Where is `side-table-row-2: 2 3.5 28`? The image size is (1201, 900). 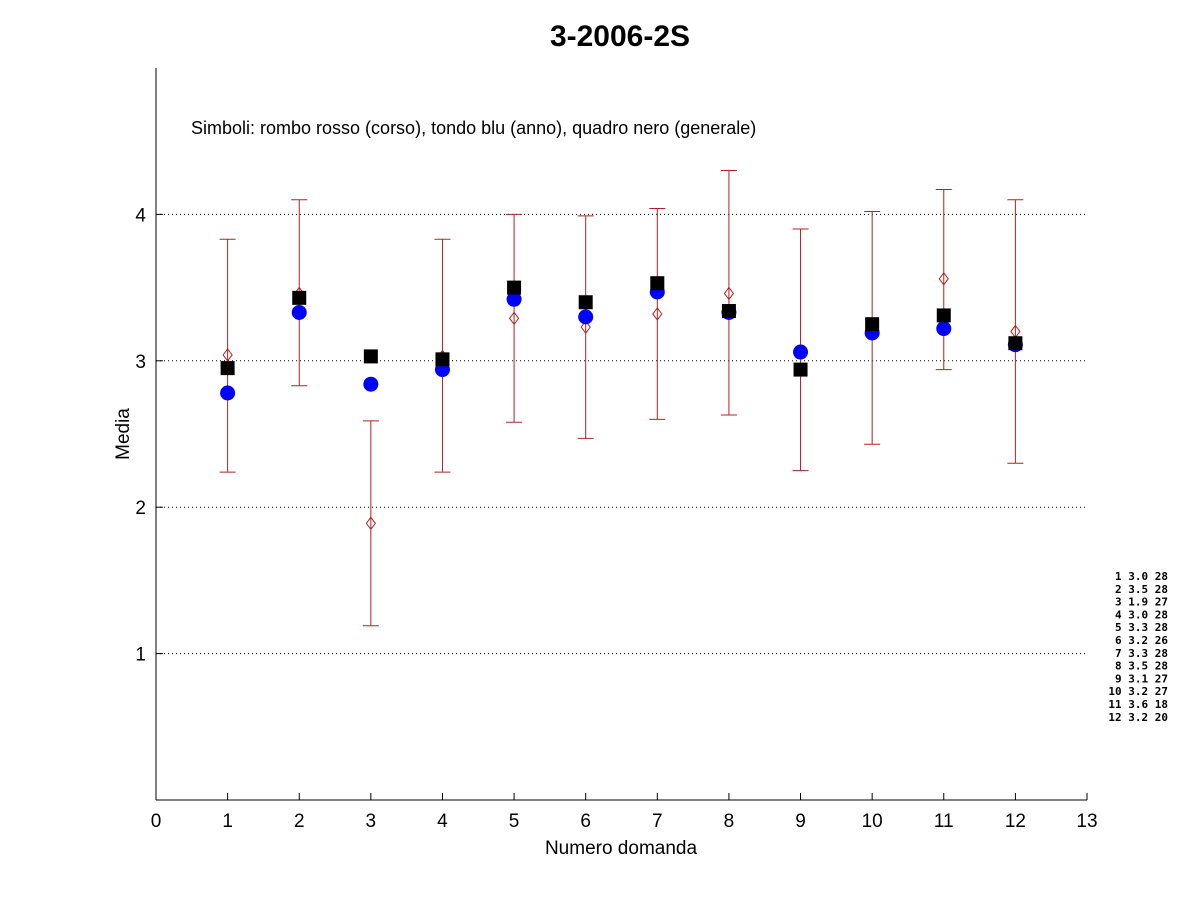 side-table-row-2: 2 3.5 28 is located at coordinates (1141, 589).